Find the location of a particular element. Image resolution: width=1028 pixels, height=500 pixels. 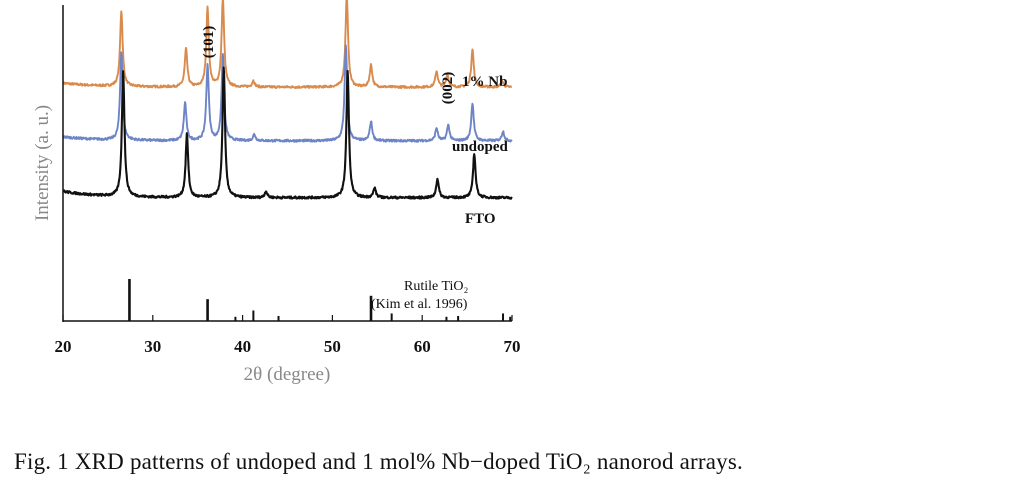

series-line-undoped is located at coordinates (287, 93).